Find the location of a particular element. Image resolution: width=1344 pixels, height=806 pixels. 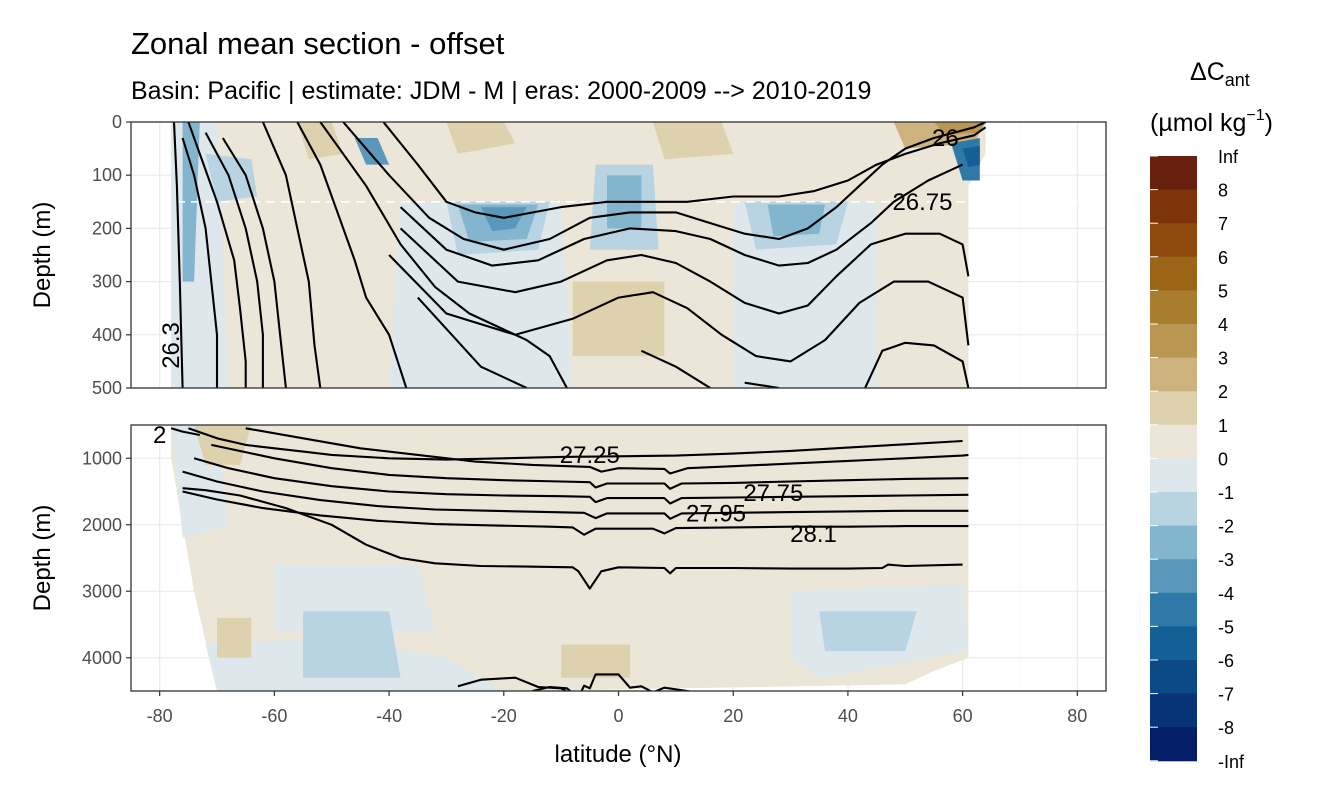

colorbar-label: -2 is located at coordinates (1226, 527).